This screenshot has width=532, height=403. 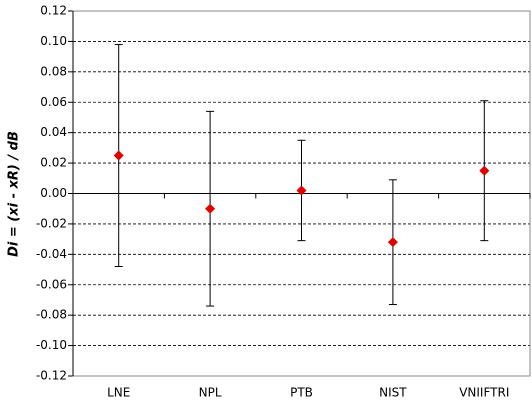 What do you see at coordinates (51, 376) in the screenshot?
I see `y-tick-label: -0.12` at bounding box center [51, 376].